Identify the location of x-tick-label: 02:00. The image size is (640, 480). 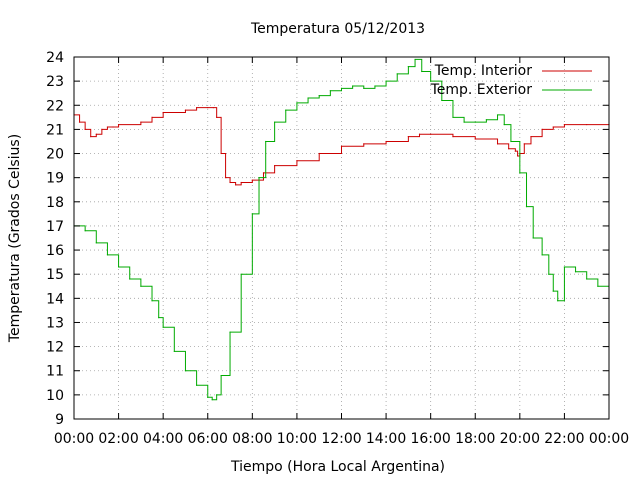
(118, 439).